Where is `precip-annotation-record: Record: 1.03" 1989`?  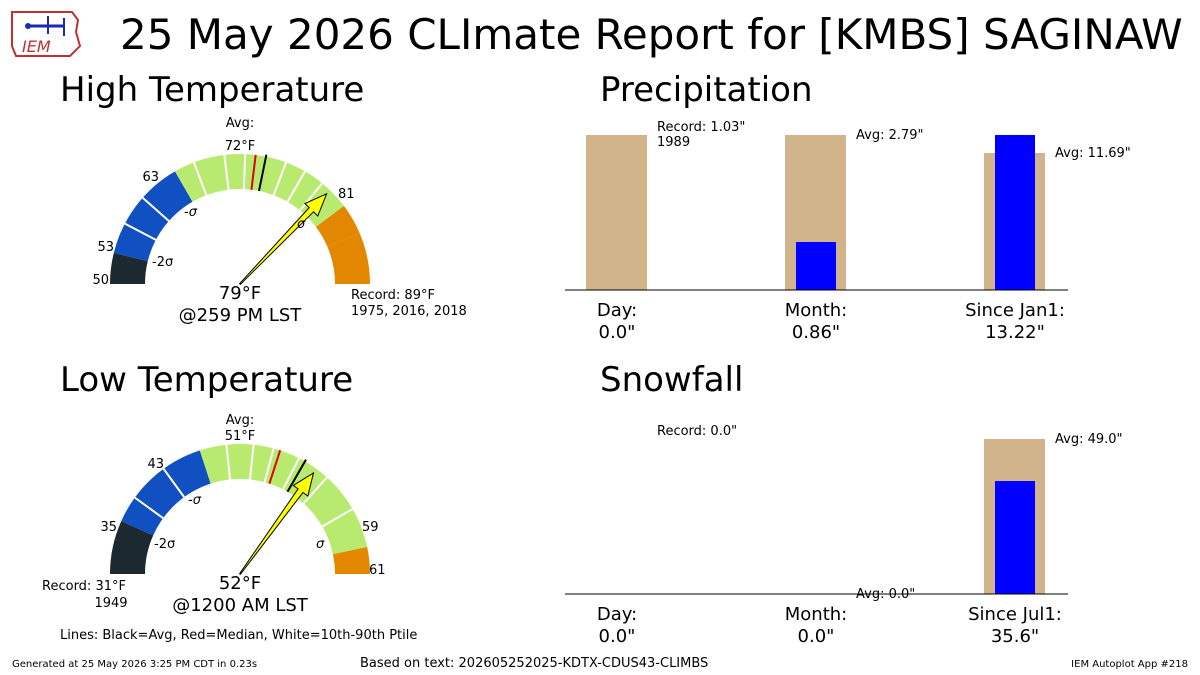 precip-annotation-record: Record: 1.03" 1989 is located at coordinates (701, 135).